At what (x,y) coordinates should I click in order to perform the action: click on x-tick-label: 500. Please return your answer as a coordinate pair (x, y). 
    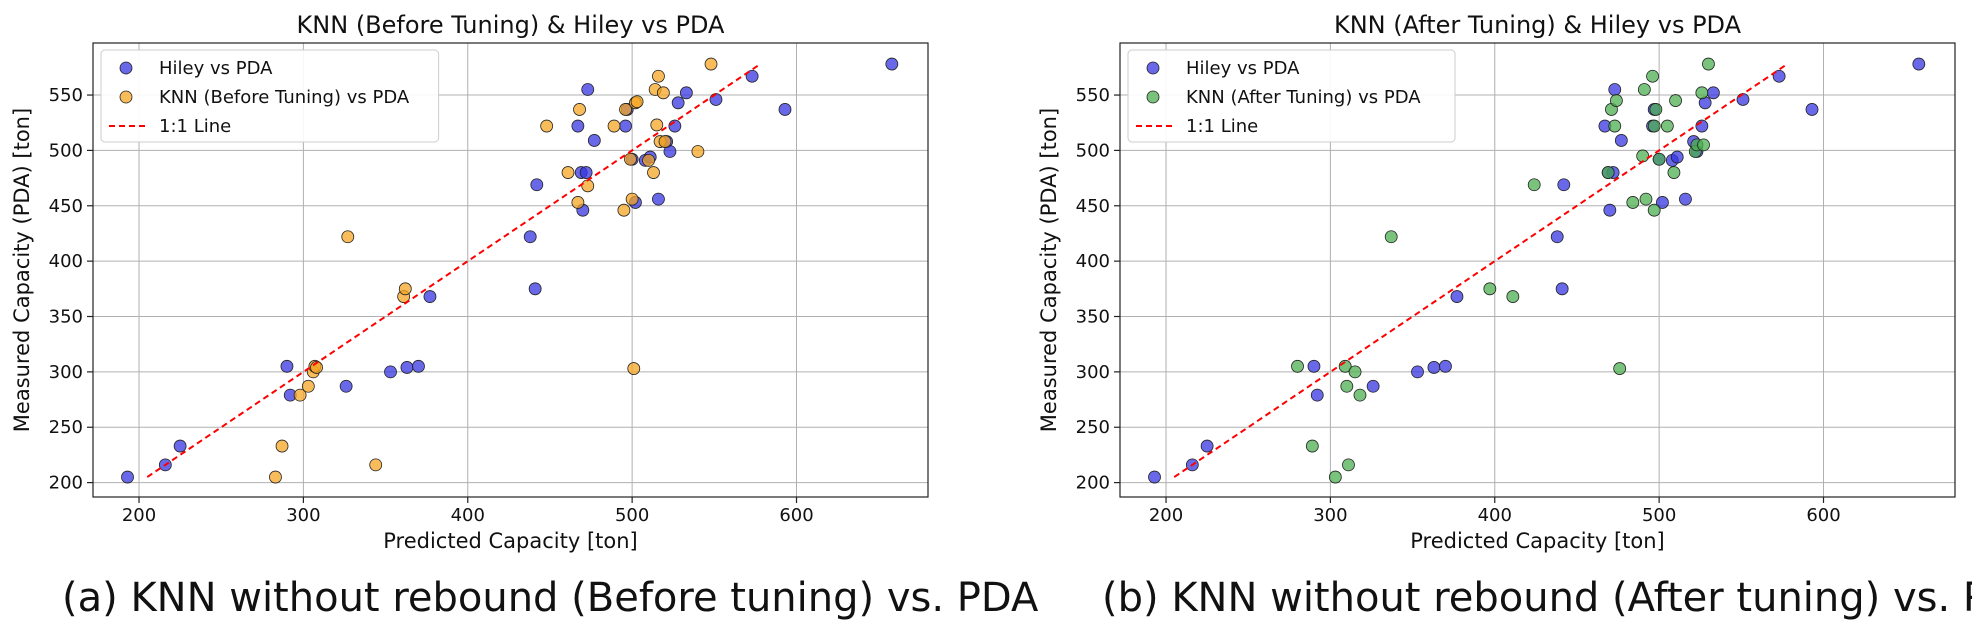
    Looking at the image, I should click on (1659, 515).